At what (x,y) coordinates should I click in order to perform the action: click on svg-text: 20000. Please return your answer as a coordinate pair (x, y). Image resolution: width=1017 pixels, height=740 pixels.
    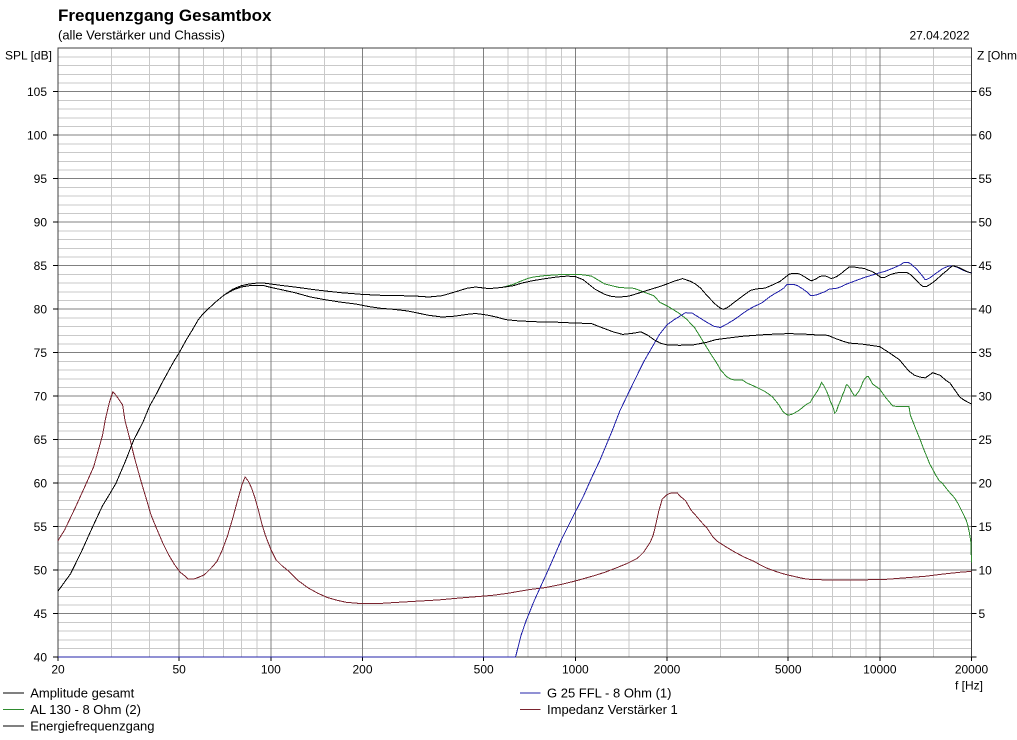
    Looking at the image, I should click on (972, 670).